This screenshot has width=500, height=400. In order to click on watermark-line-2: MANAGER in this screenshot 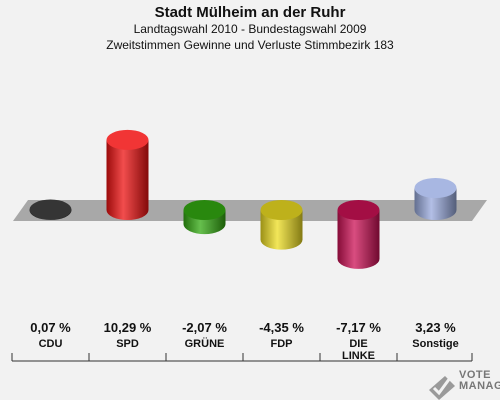, I will do `click(479, 386)`.